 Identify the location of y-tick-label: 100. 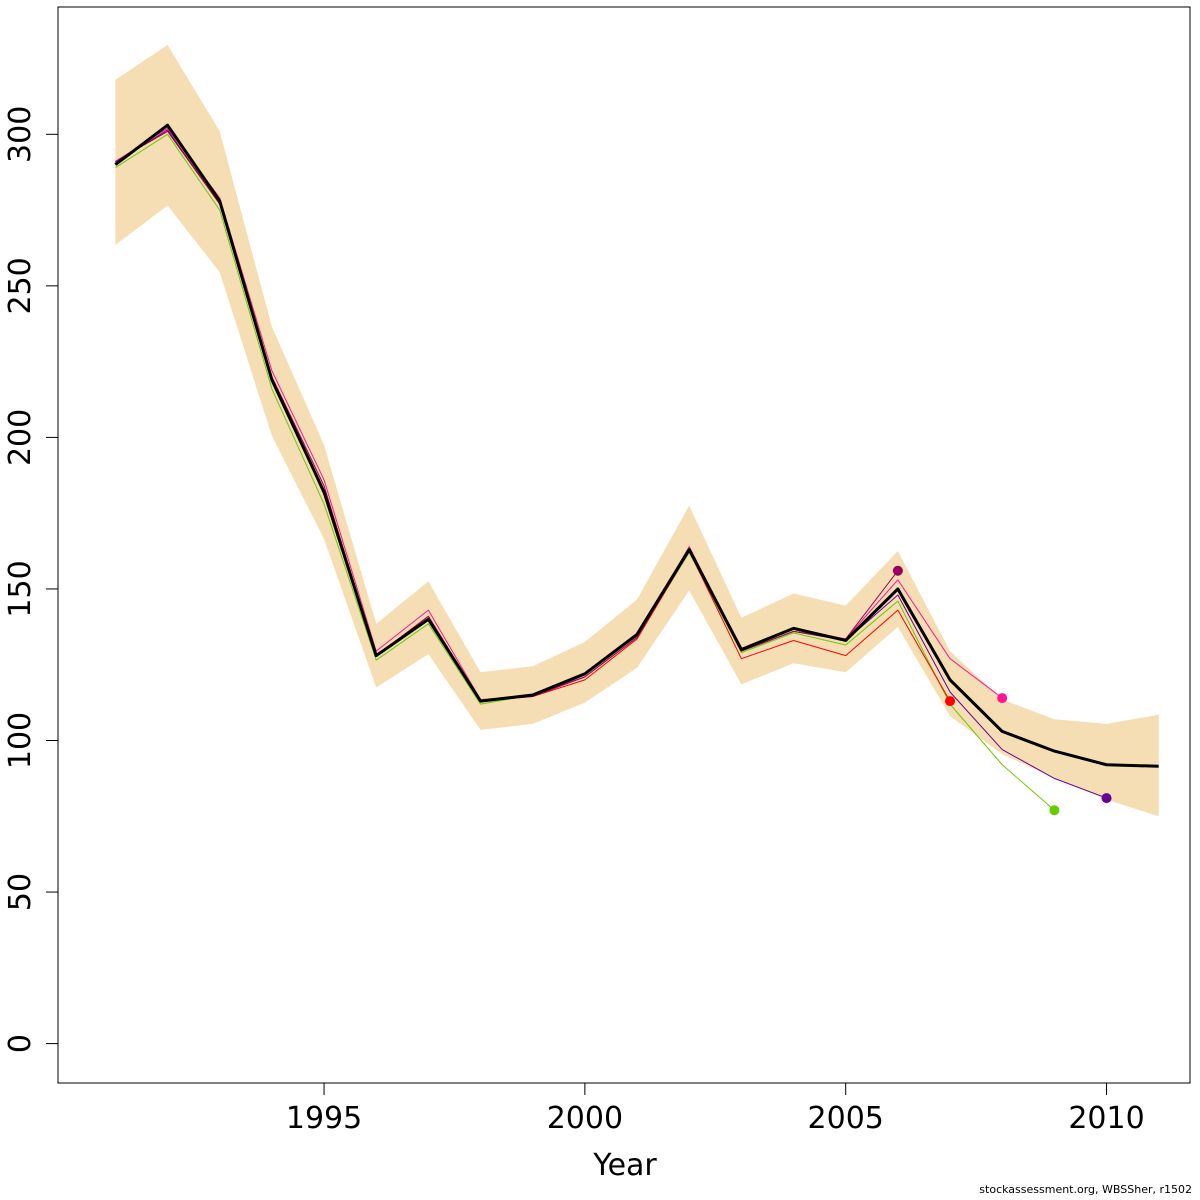
(20, 740).